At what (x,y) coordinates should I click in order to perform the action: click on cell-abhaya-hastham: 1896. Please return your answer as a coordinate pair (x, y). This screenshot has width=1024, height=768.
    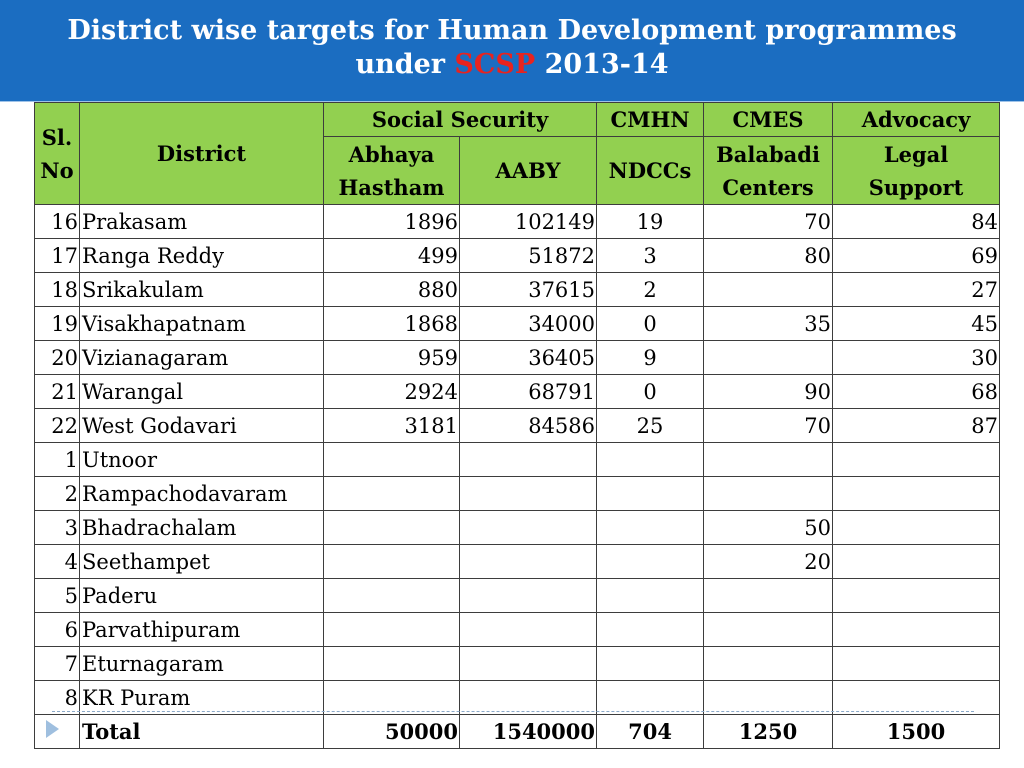
    Looking at the image, I should click on (391, 221).